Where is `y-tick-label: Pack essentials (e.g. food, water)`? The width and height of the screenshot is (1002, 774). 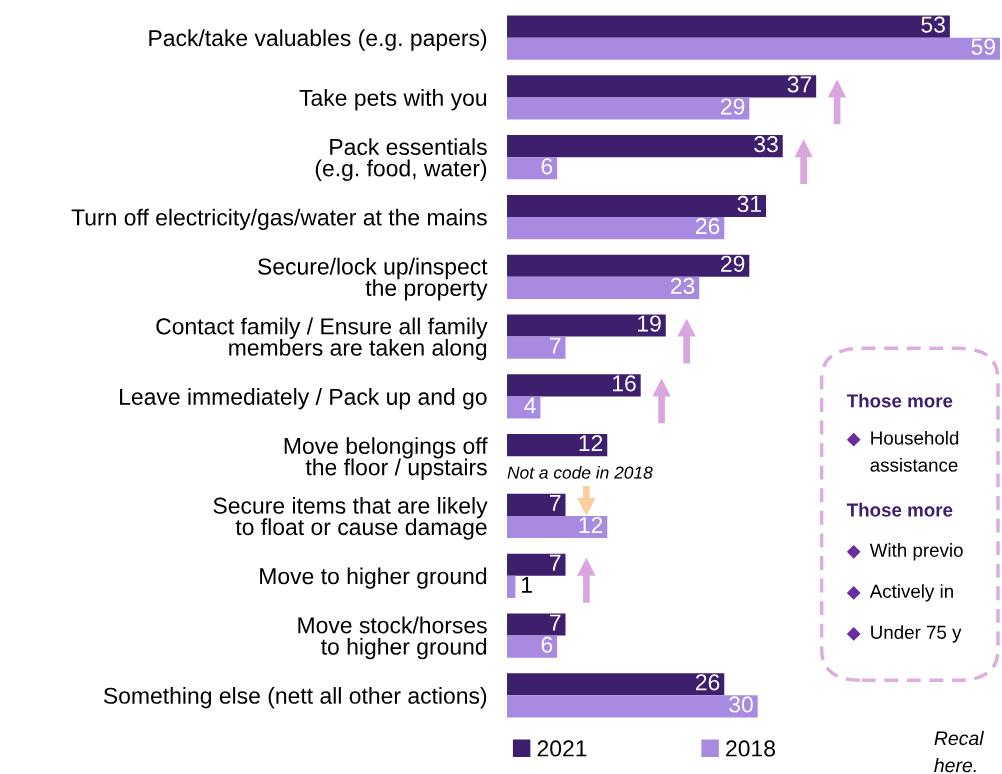 y-tick-label: Pack essentials (e.g. food, water) is located at coordinates (401, 159).